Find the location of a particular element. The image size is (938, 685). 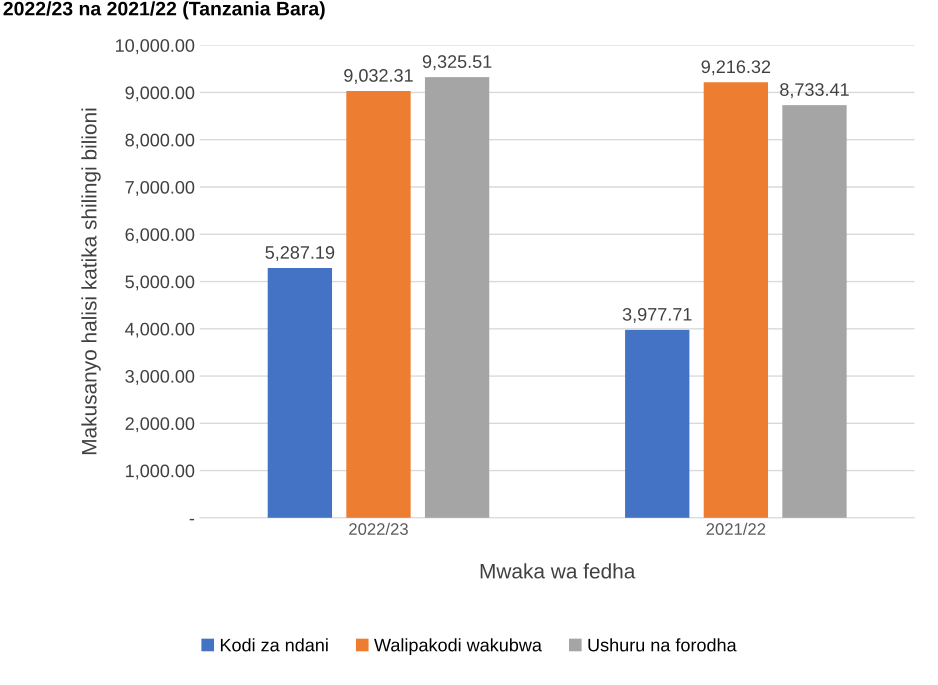

y-axis-title: Makusanyo halisi katika shilingi bilioni is located at coordinates (91, 281).